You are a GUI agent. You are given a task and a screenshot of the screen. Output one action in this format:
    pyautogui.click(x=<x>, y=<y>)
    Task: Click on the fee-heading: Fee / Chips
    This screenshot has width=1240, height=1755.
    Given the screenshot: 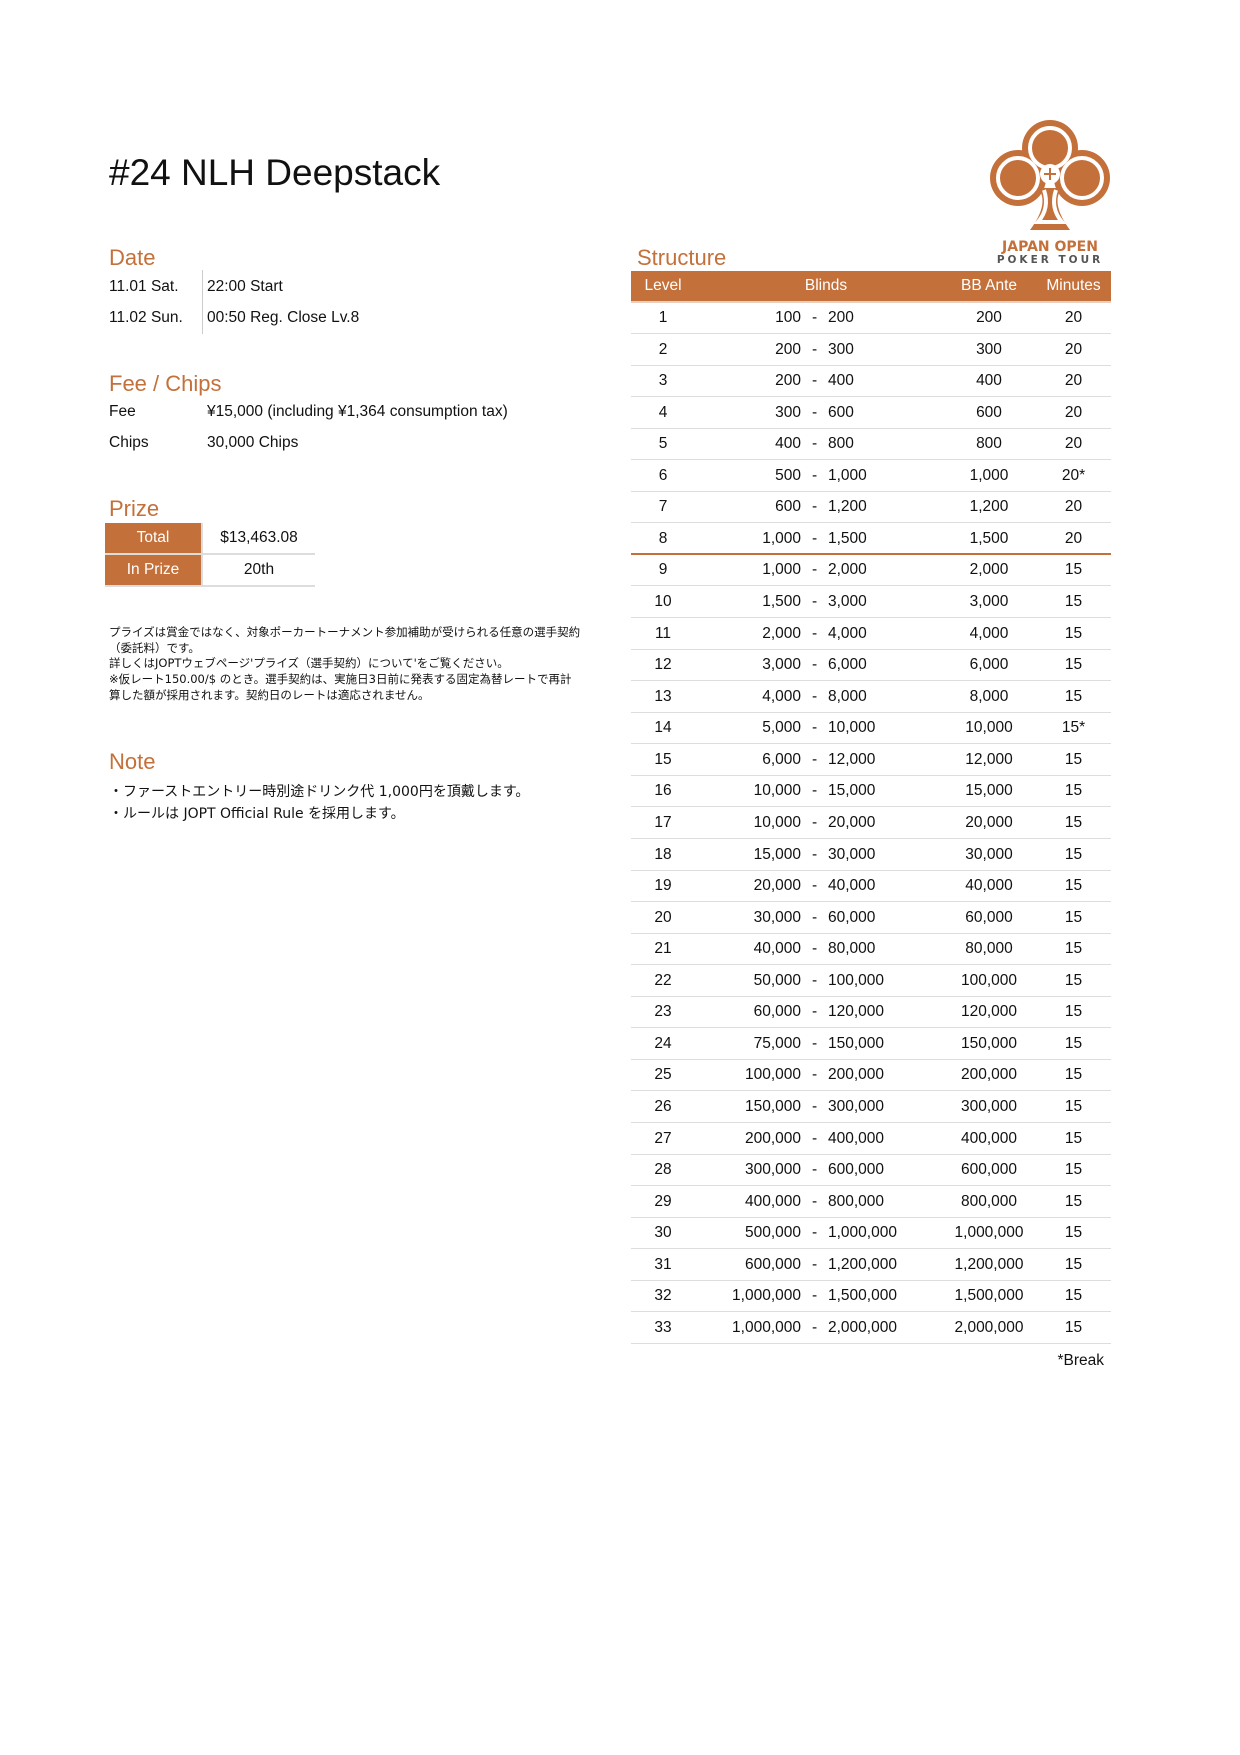 What is the action you would take?
    pyautogui.click(x=165, y=383)
    